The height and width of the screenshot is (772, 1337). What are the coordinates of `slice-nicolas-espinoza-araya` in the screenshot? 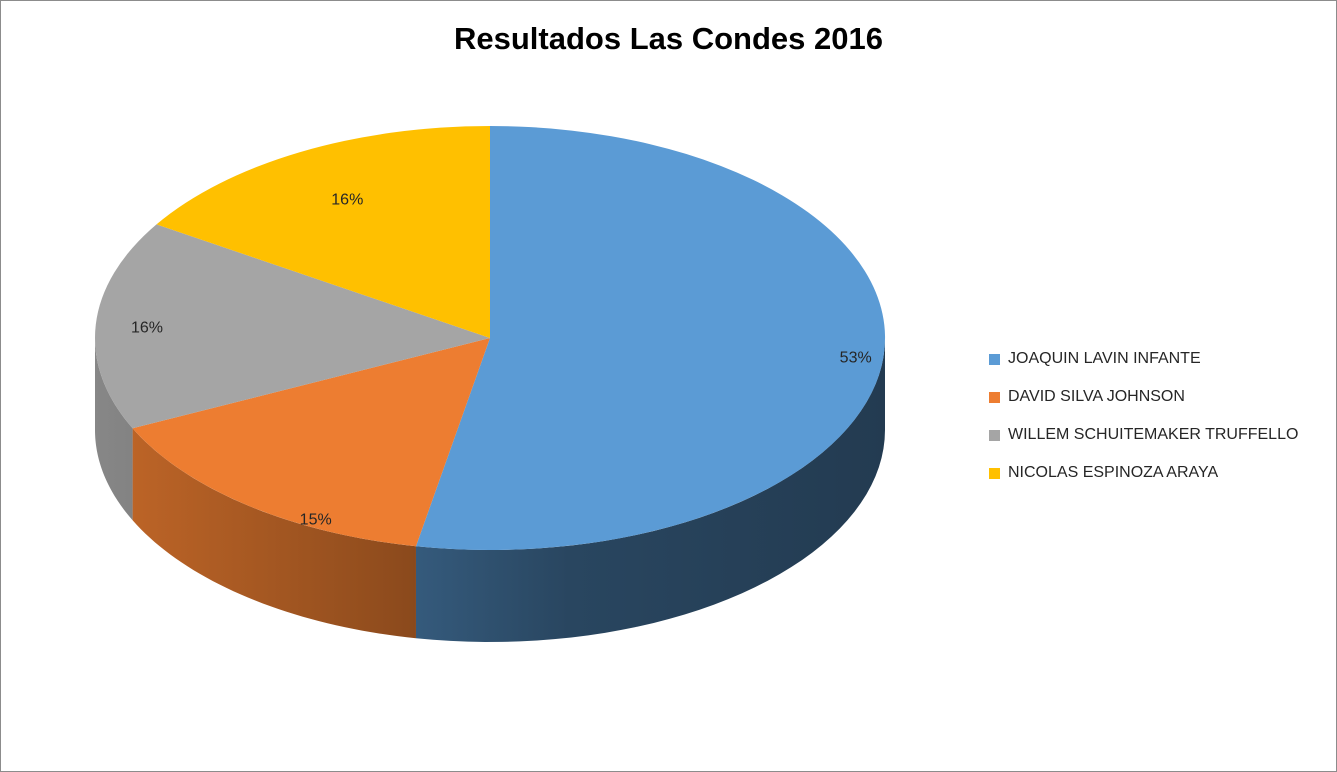 It's located at (323, 232).